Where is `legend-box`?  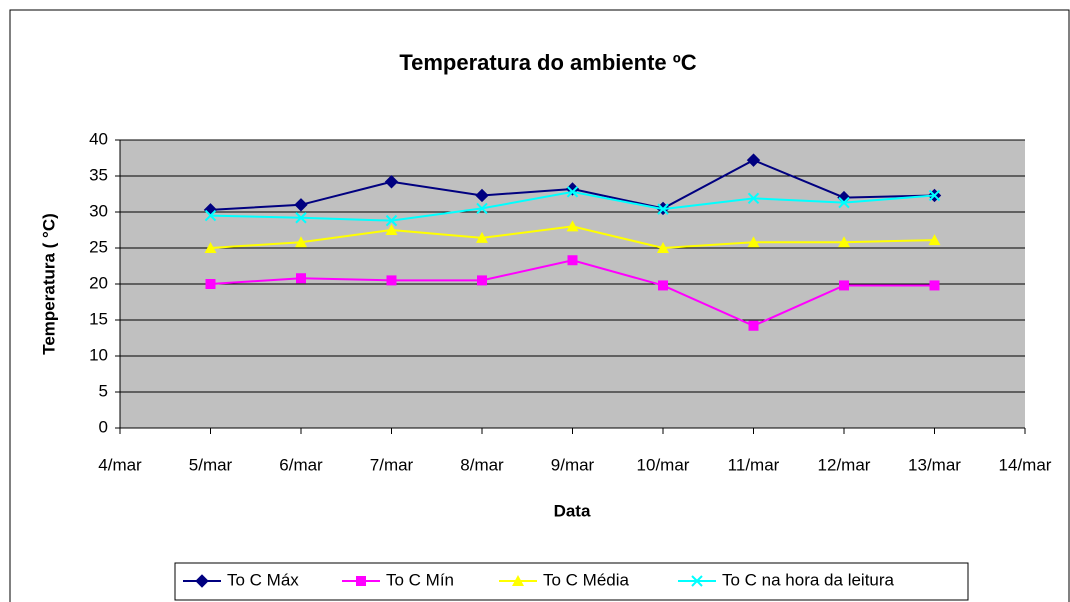
legend-box is located at coordinates (571, 581).